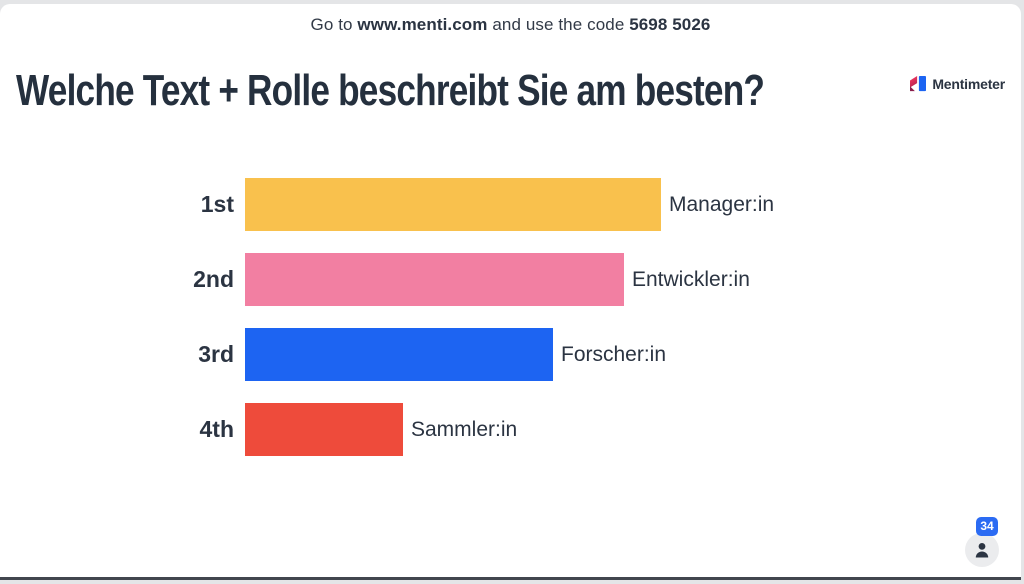 The image size is (1024, 584). Describe the element at coordinates (722, 204) in the screenshot. I see `ranking-item-label: Manager:in` at that location.